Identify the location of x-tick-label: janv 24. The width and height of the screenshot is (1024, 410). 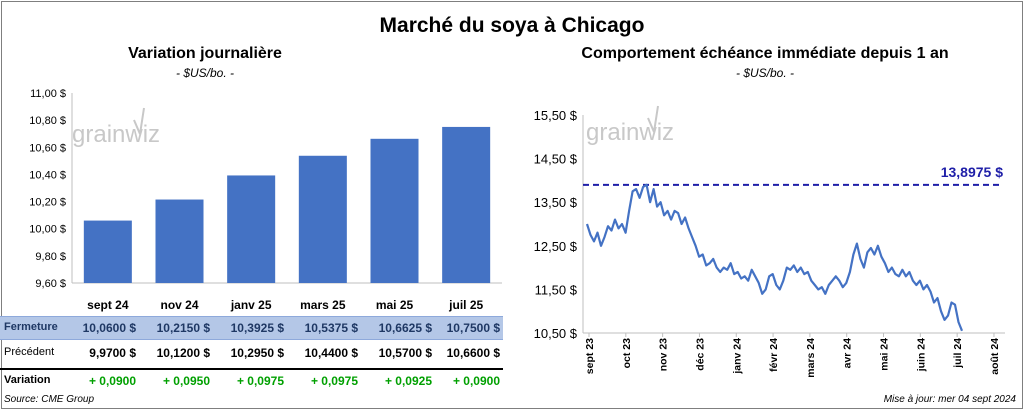
(737, 356).